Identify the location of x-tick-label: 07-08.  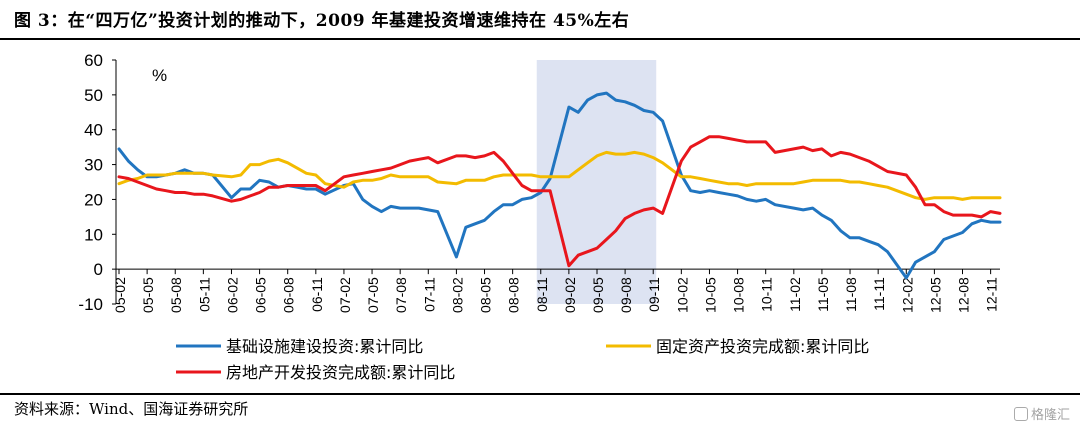
(401, 295).